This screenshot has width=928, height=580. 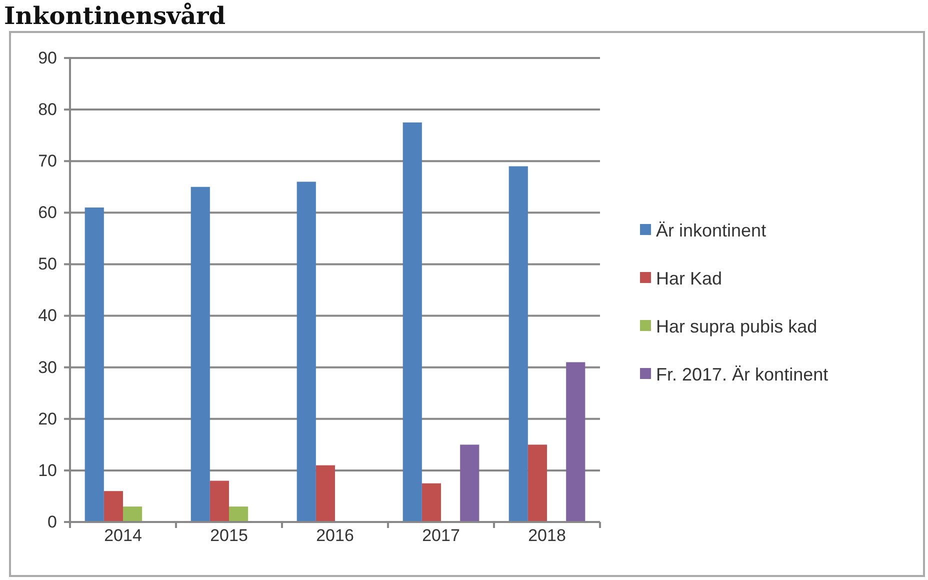 What do you see at coordinates (47, 58) in the screenshot?
I see `y-tick-label: 90` at bounding box center [47, 58].